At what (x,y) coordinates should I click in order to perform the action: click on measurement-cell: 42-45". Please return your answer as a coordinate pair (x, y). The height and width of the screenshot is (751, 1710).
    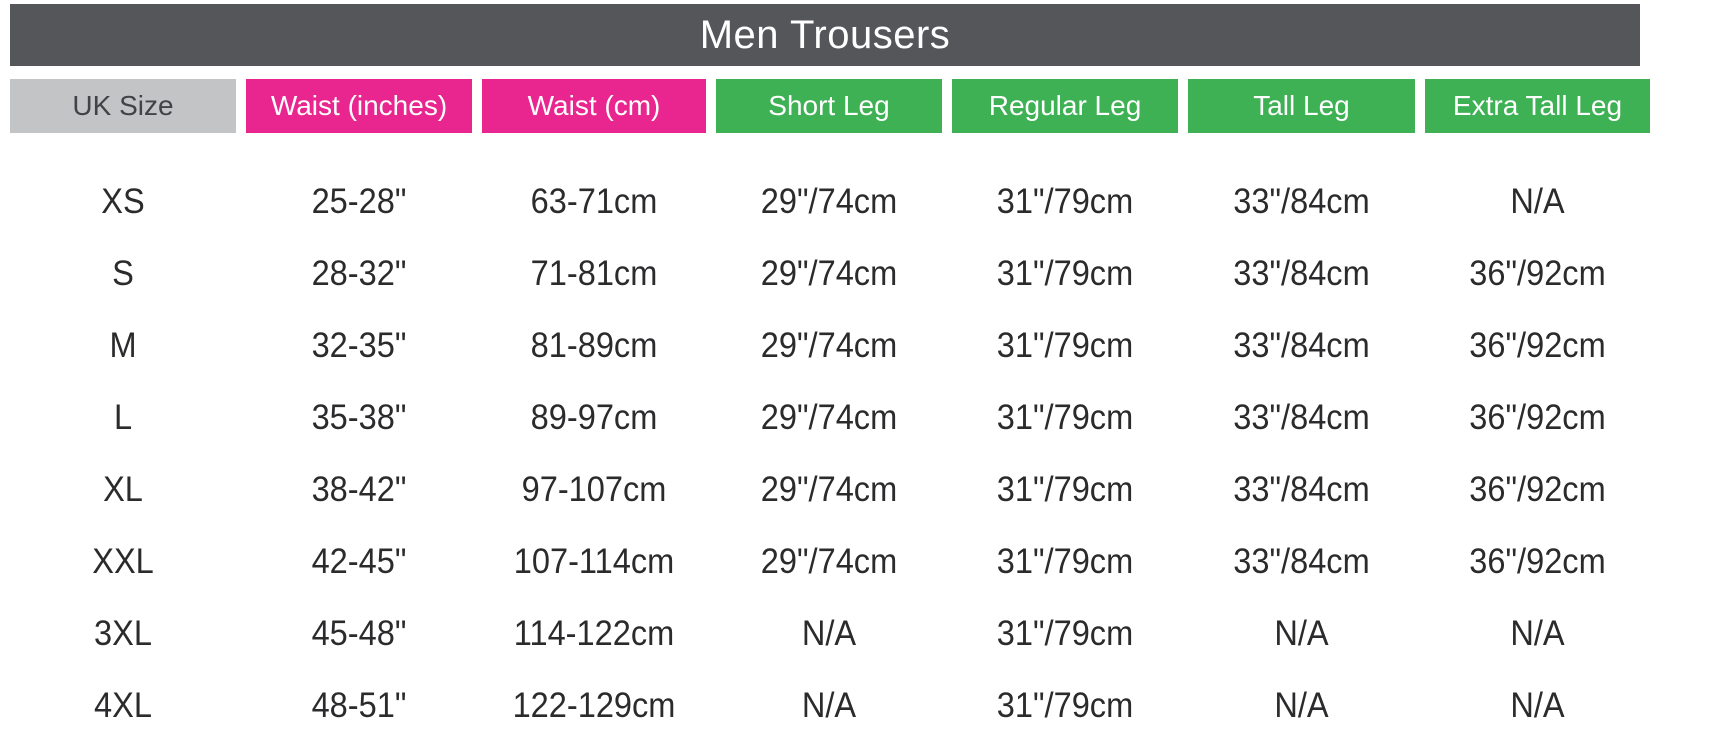
    Looking at the image, I should click on (359, 561).